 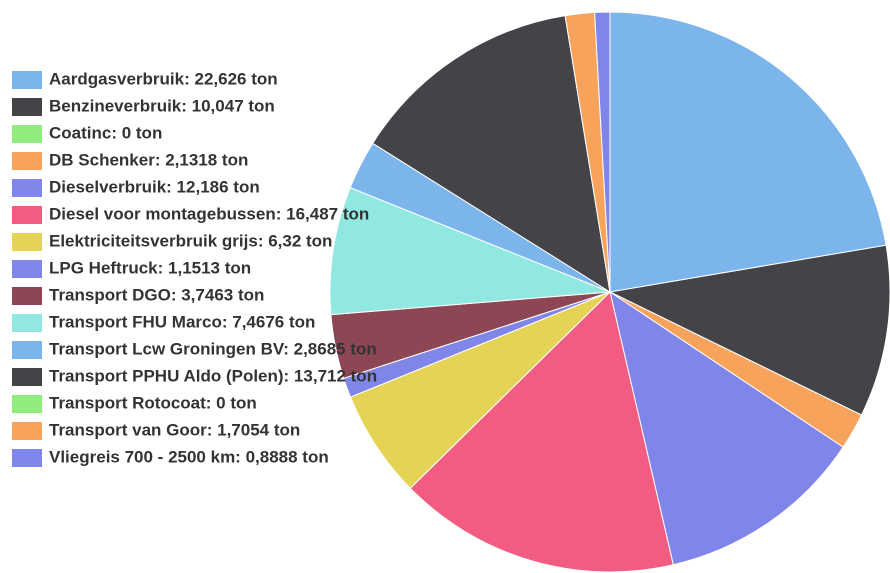 I want to click on legend-label: LPG Heftruck: 1,1513 ton, so click(x=150, y=267).